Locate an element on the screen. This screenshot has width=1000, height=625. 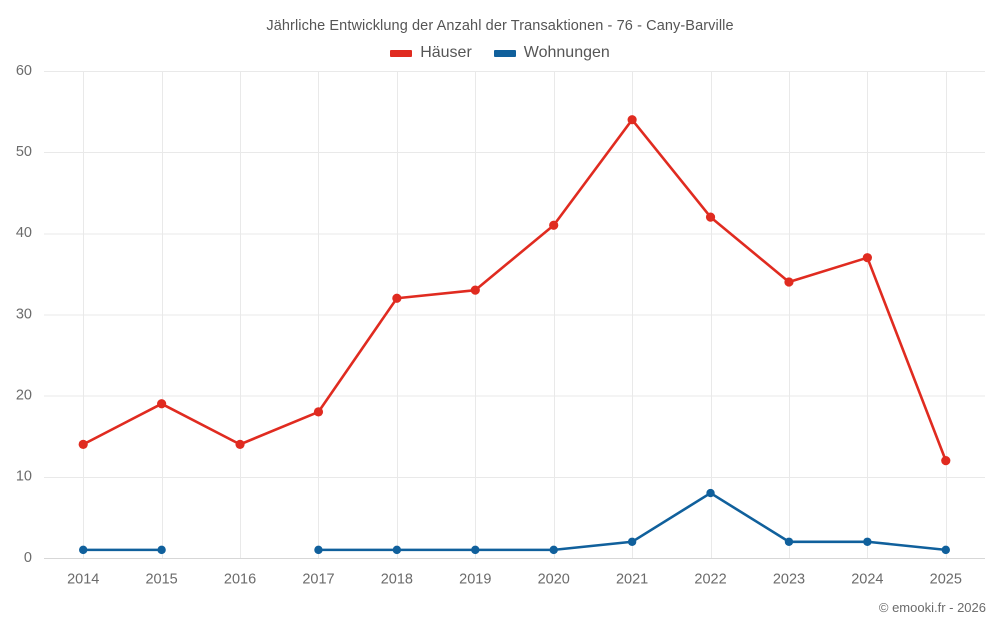
x-axis-tick-label: 2016 is located at coordinates (240, 580).